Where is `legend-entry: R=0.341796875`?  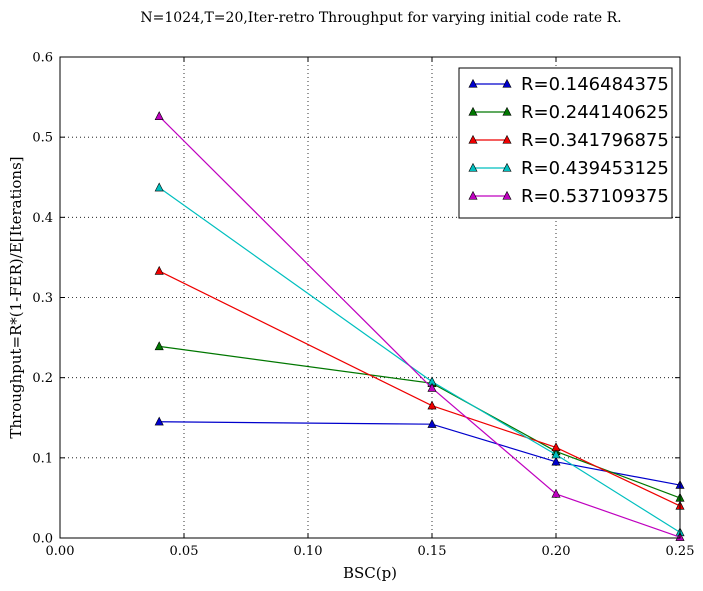 legend-entry: R=0.341796875 is located at coordinates (568, 140).